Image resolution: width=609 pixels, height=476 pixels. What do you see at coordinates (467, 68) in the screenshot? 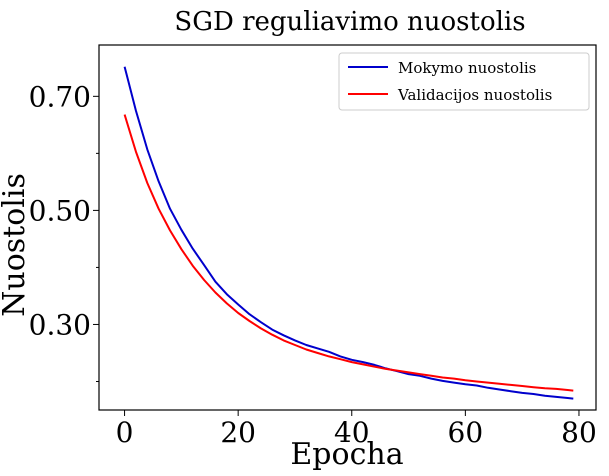
I see `legend-label-training: Mokymo nuostolis` at bounding box center [467, 68].